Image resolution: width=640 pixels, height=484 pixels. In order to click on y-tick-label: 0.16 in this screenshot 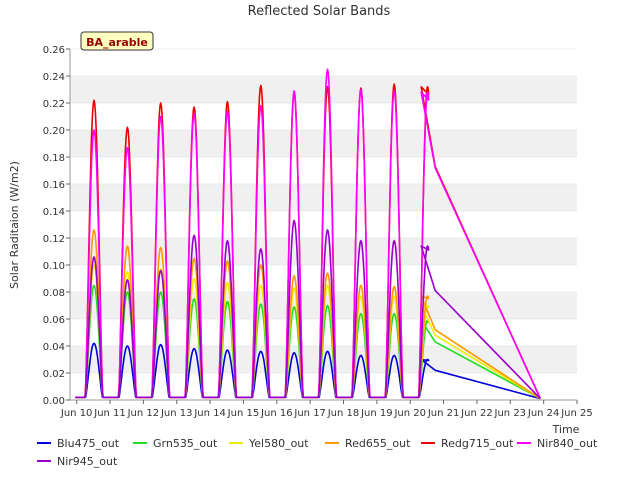, I will do `click(54, 185)`.